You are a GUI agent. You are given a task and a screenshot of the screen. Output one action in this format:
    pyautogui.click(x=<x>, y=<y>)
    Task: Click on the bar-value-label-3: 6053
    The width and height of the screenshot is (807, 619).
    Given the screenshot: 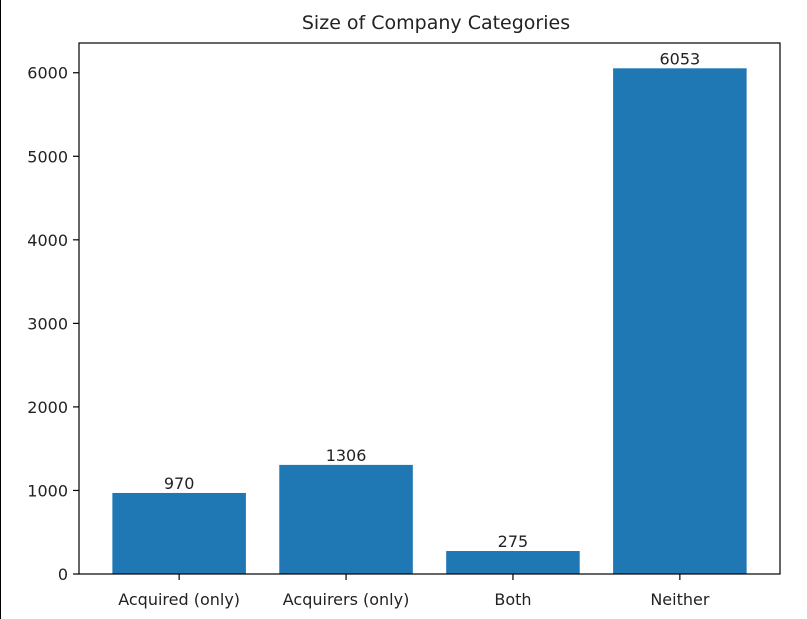 What is the action you would take?
    pyautogui.click(x=680, y=58)
    